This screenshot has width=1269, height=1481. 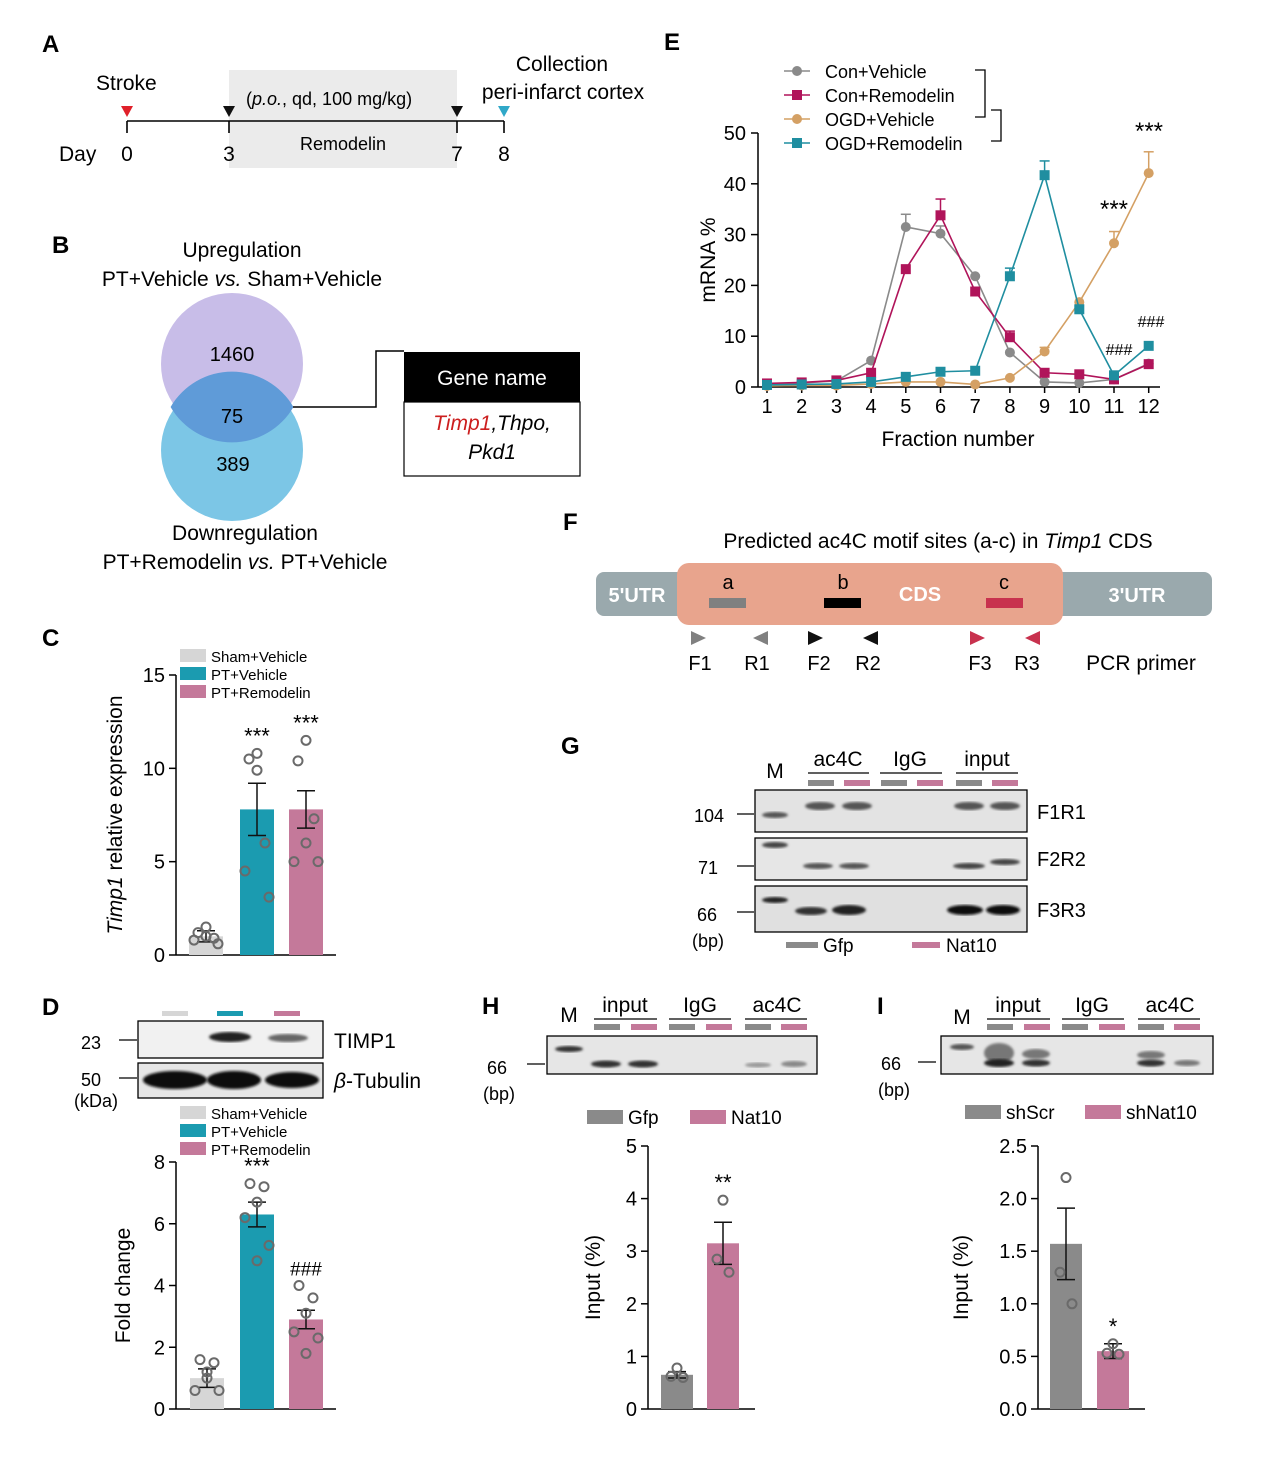 What do you see at coordinates (249, 1132) in the screenshot?
I see `legend-label: PT+Vehicle` at bounding box center [249, 1132].